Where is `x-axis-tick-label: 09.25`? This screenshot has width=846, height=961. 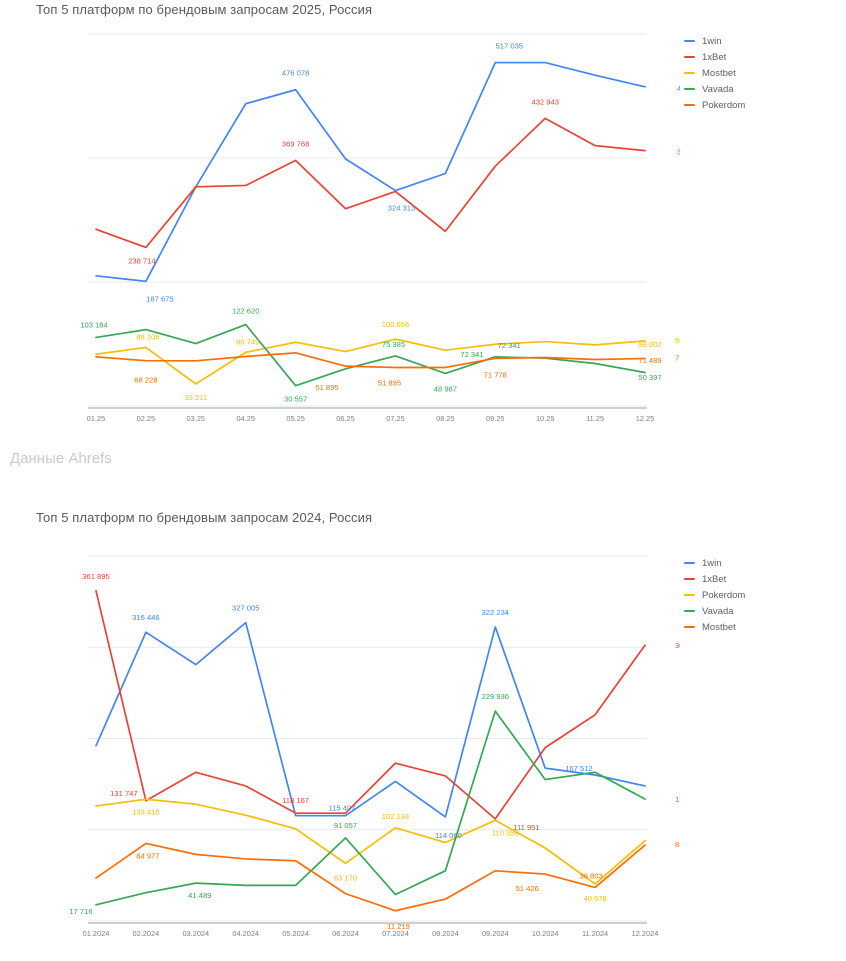 x-axis-tick-label: 09.25 is located at coordinates (495, 418).